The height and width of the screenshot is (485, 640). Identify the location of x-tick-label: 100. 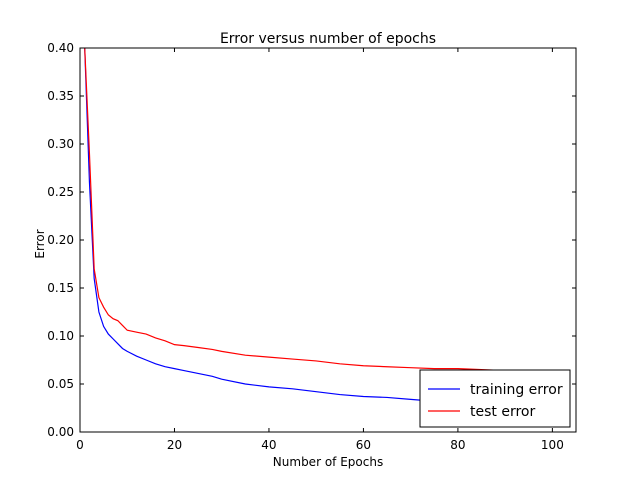
(552, 445).